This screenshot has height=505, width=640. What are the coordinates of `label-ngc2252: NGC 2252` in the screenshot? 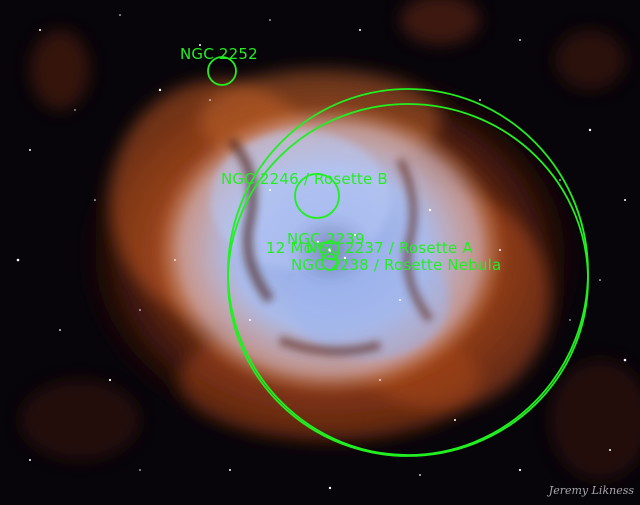 It's located at (219, 54).